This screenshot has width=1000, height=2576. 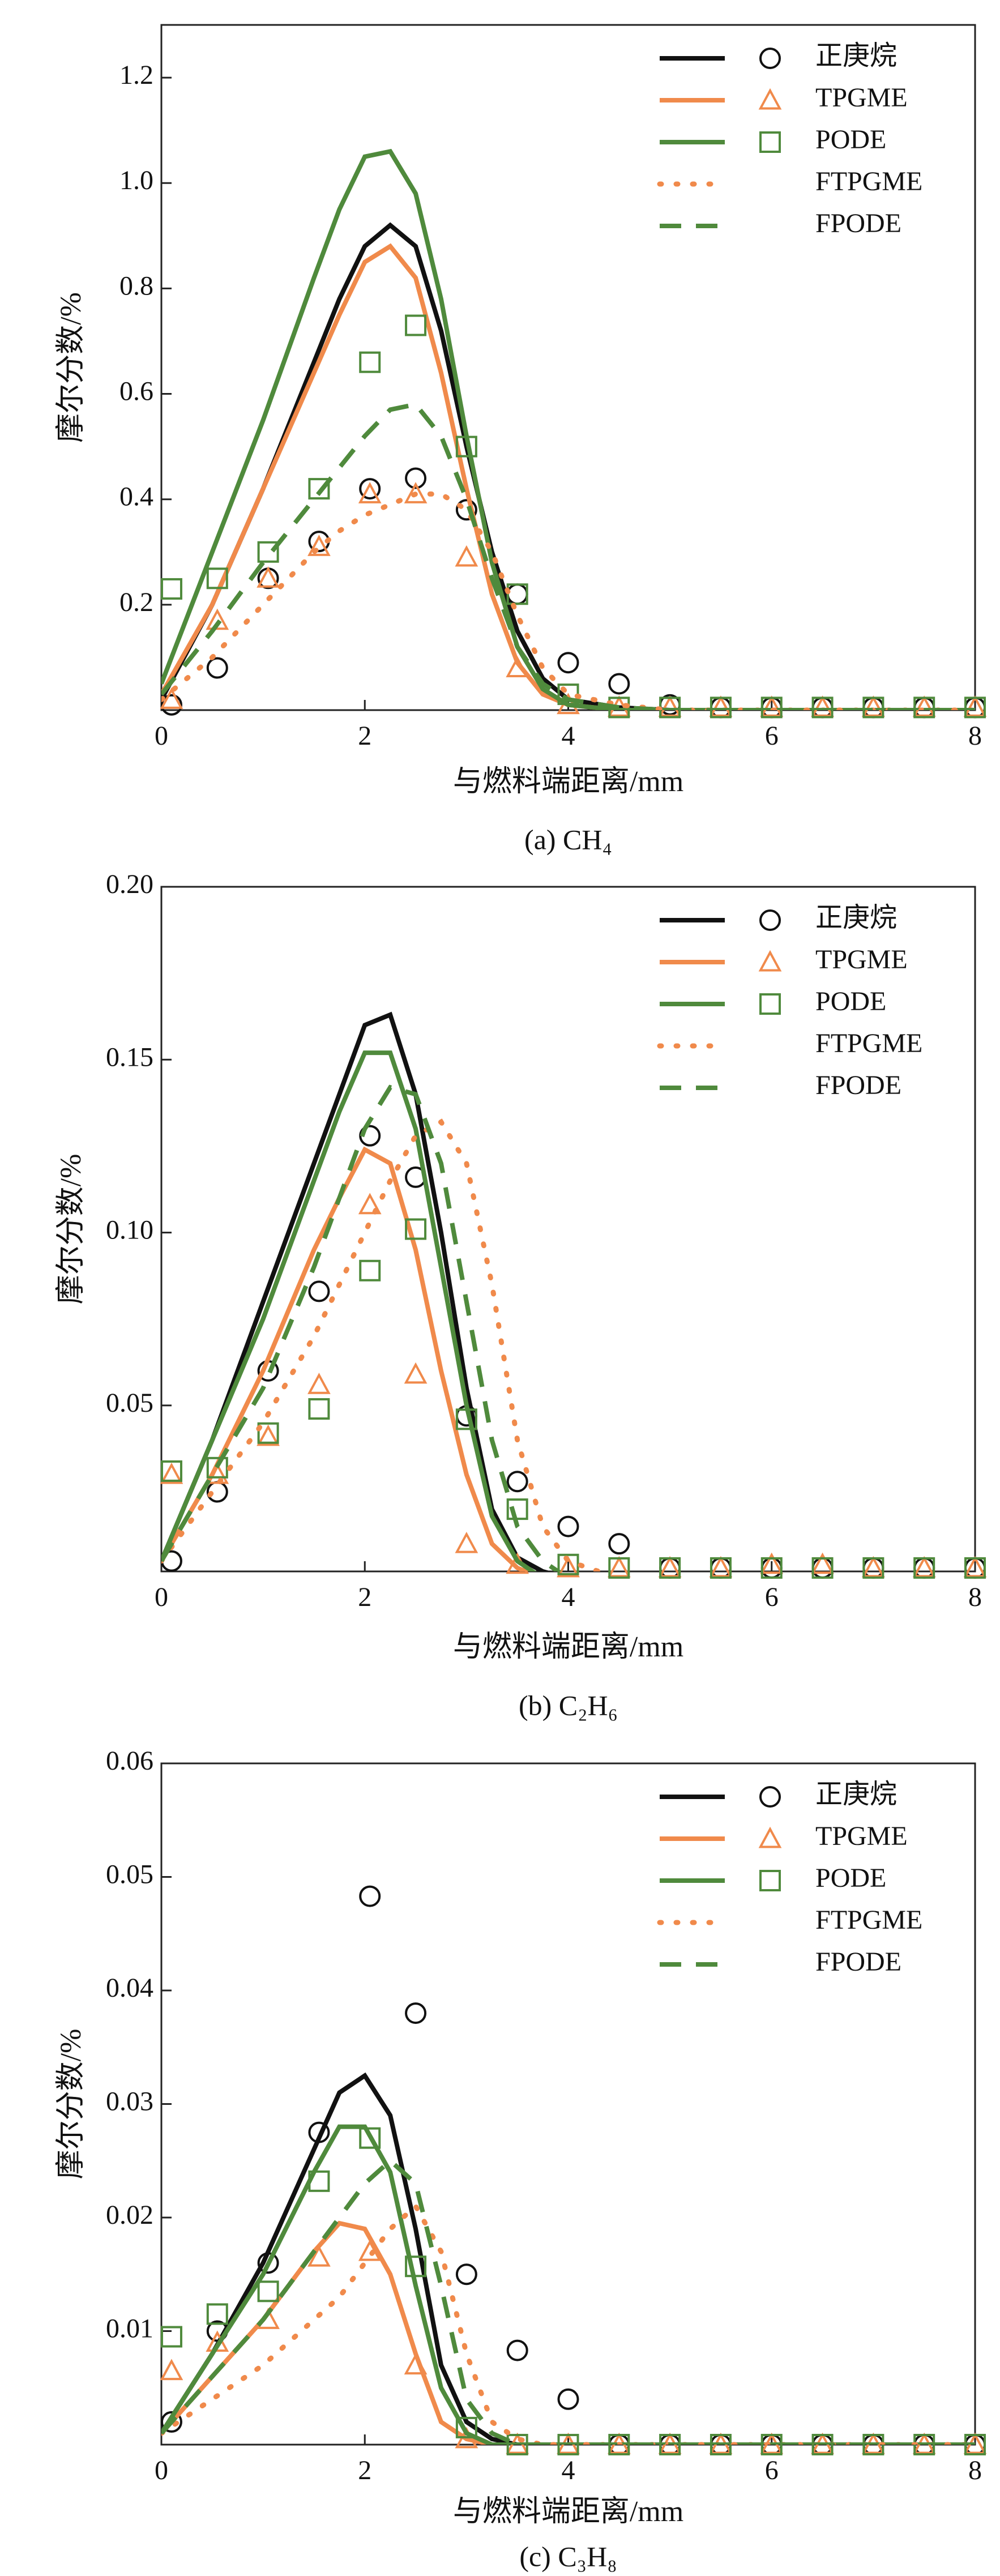 I want to click on caption: (a) CH₄, so click(x=568, y=839).